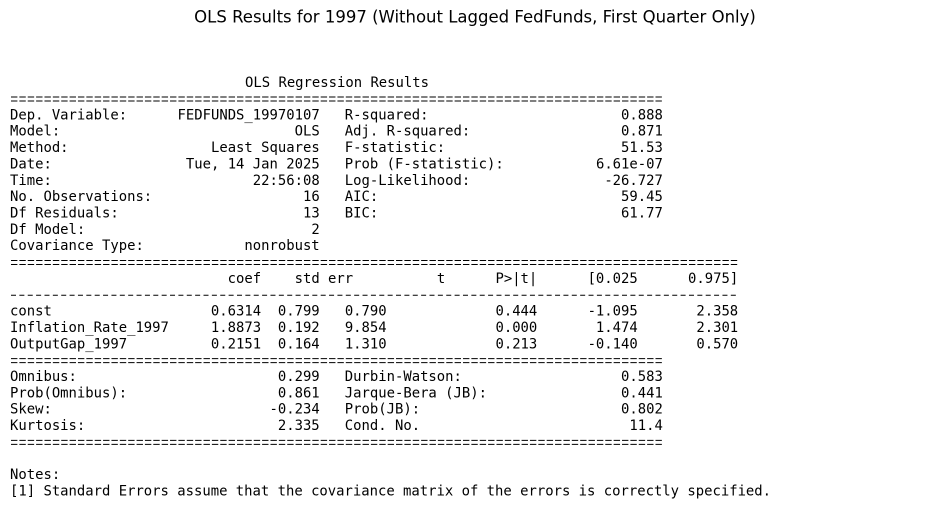 This screenshot has height=507, width=950. Describe the element at coordinates (64, 213) in the screenshot. I see `info-label: Df Residuals:` at that location.